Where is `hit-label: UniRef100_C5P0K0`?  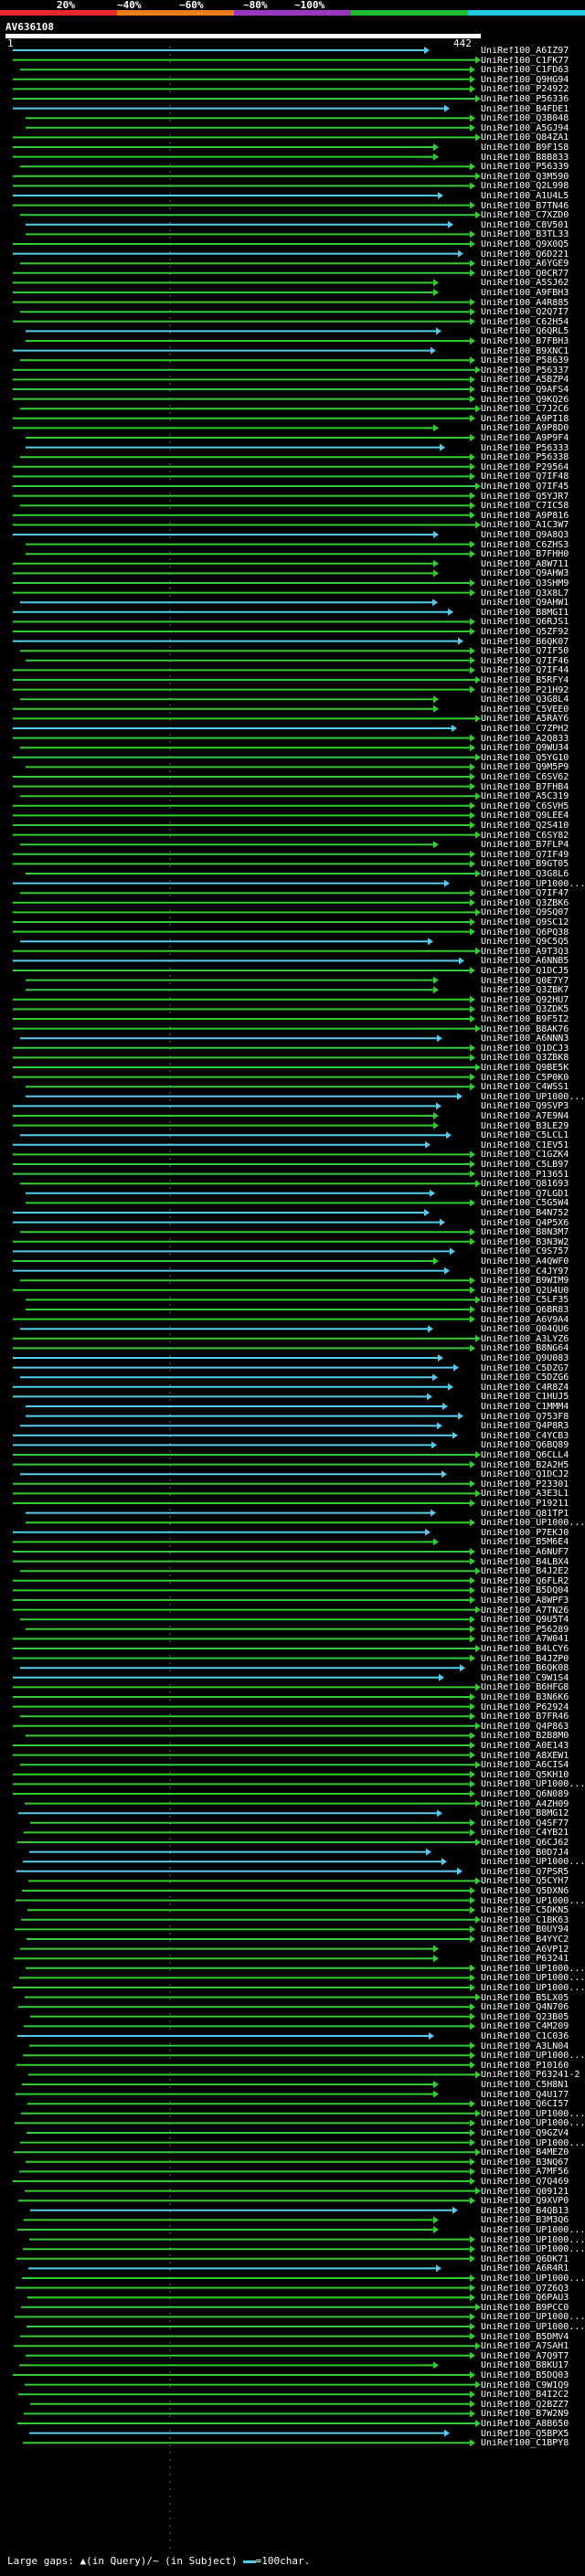
hit-label: UniRef100_C5P0K0 is located at coordinates (525, 1078).